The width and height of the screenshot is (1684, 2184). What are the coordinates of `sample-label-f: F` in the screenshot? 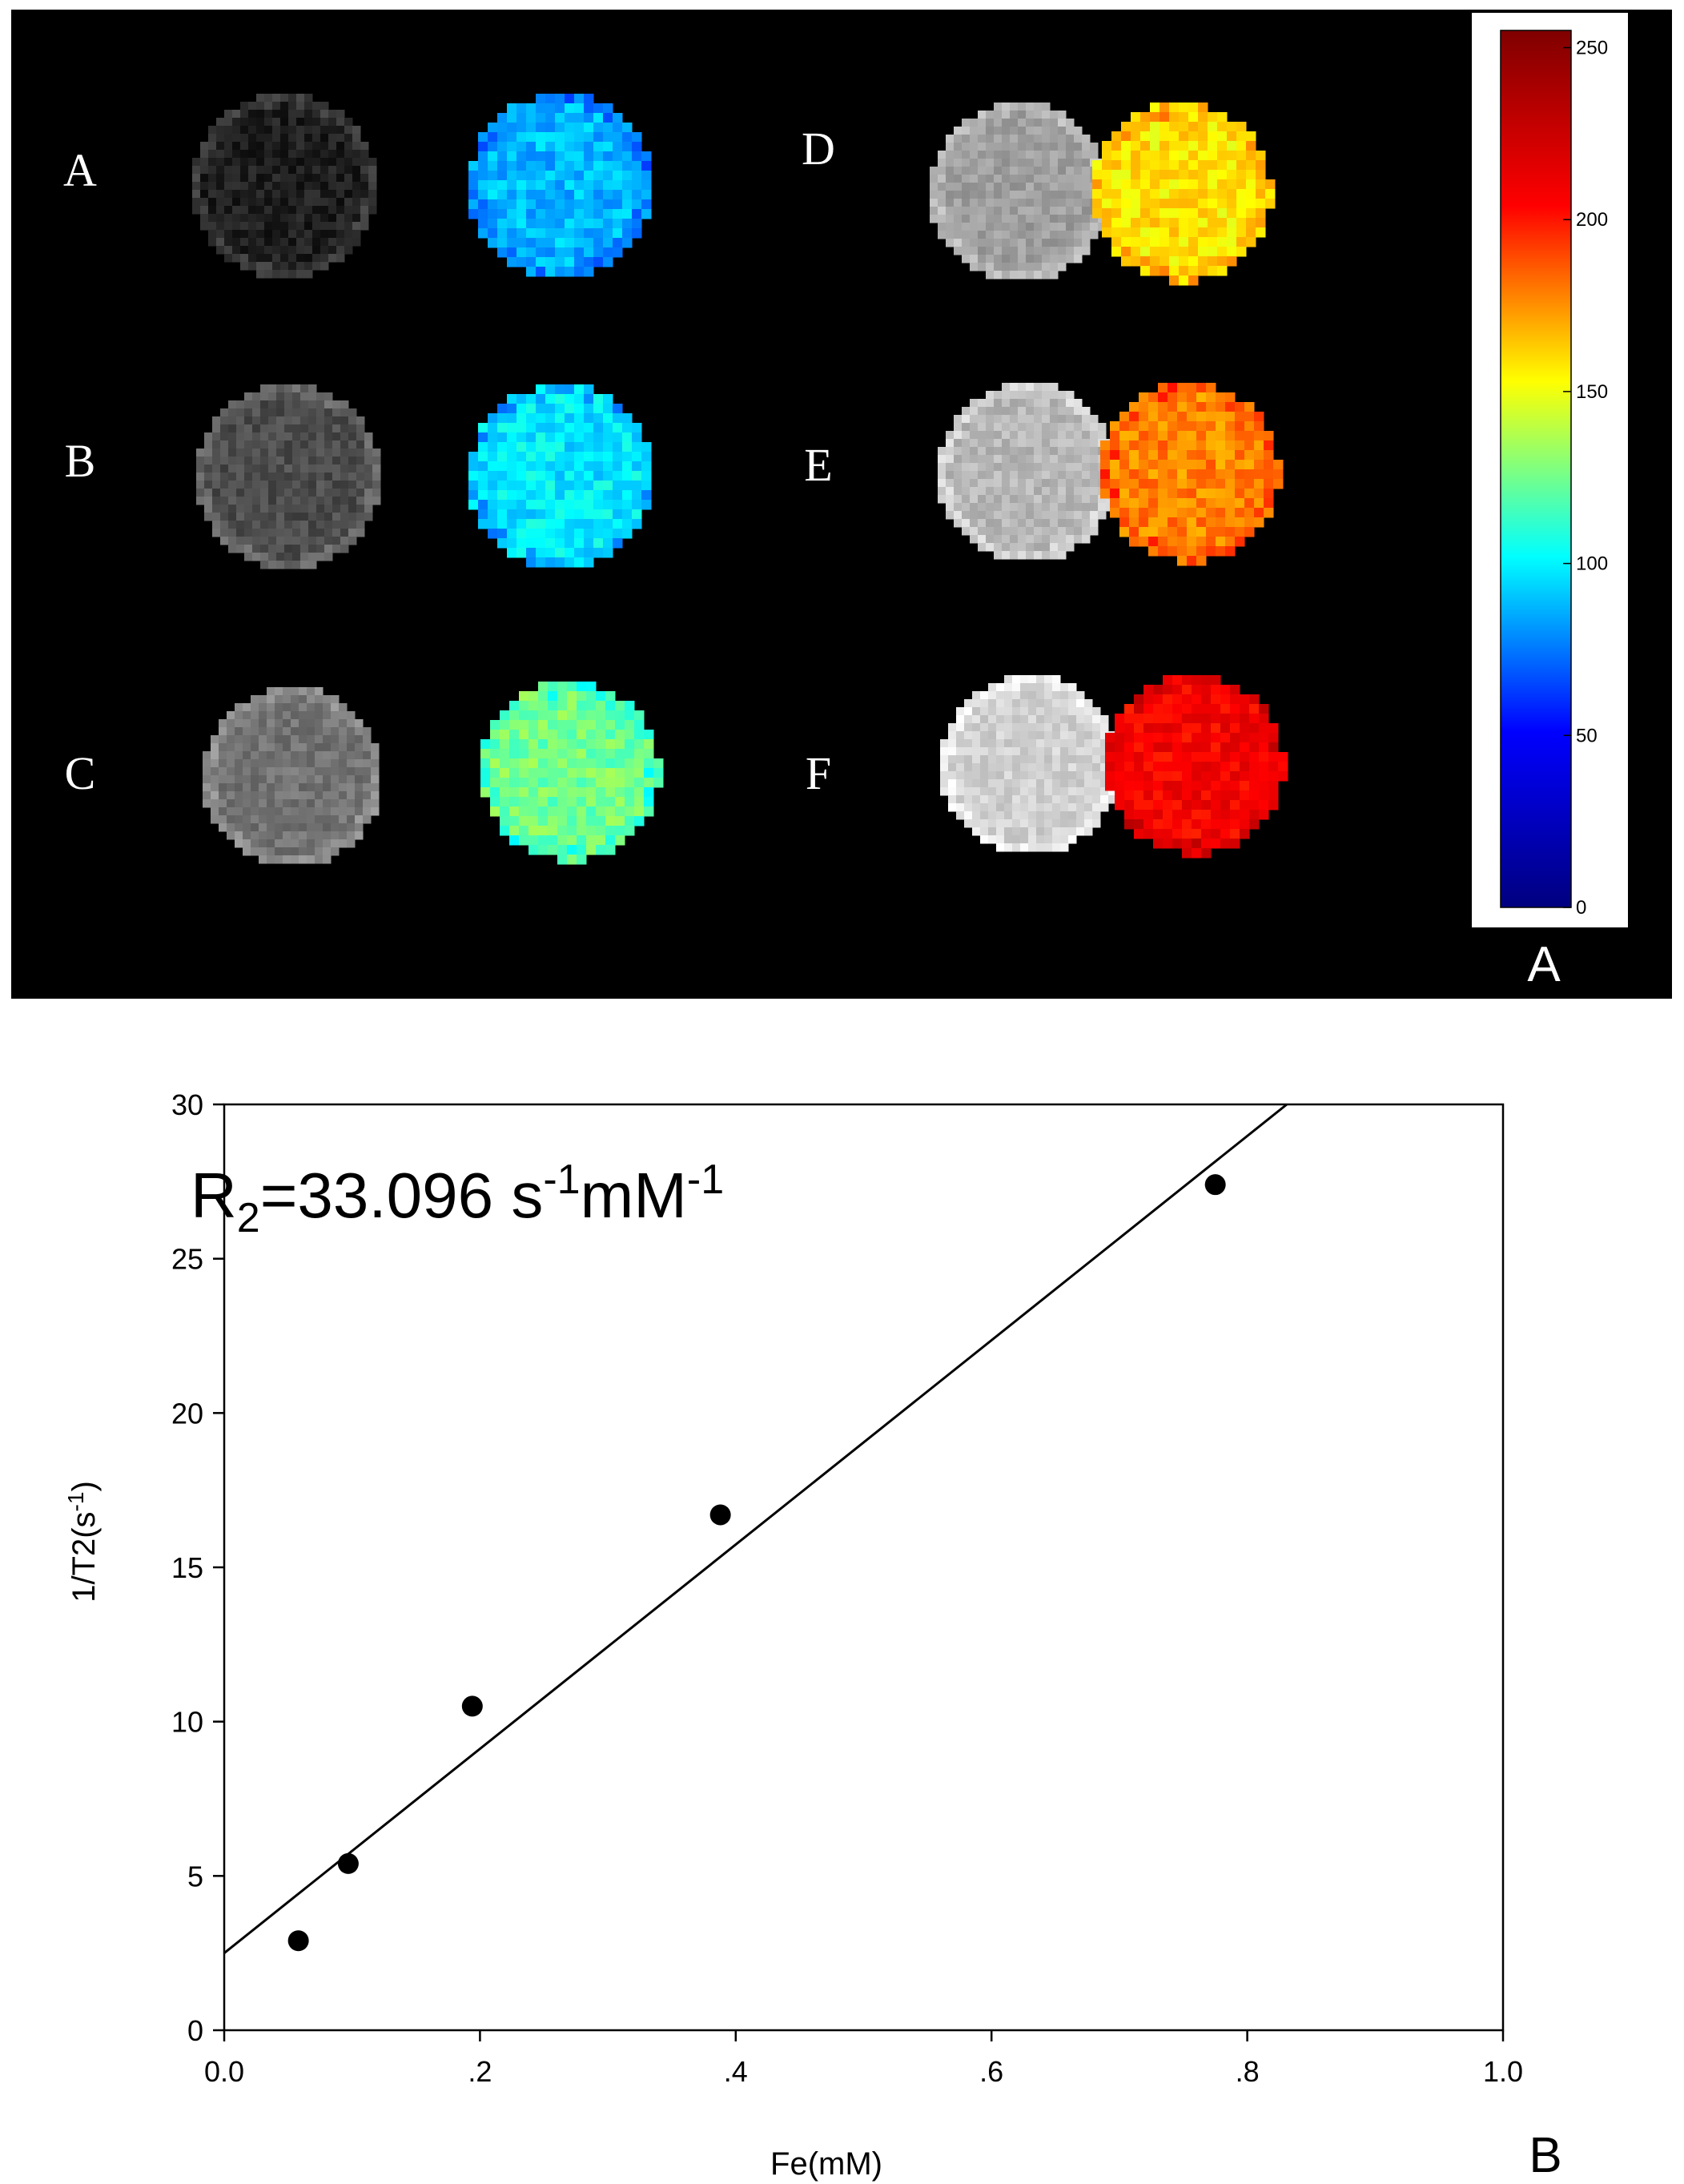 It's located at (819, 773).